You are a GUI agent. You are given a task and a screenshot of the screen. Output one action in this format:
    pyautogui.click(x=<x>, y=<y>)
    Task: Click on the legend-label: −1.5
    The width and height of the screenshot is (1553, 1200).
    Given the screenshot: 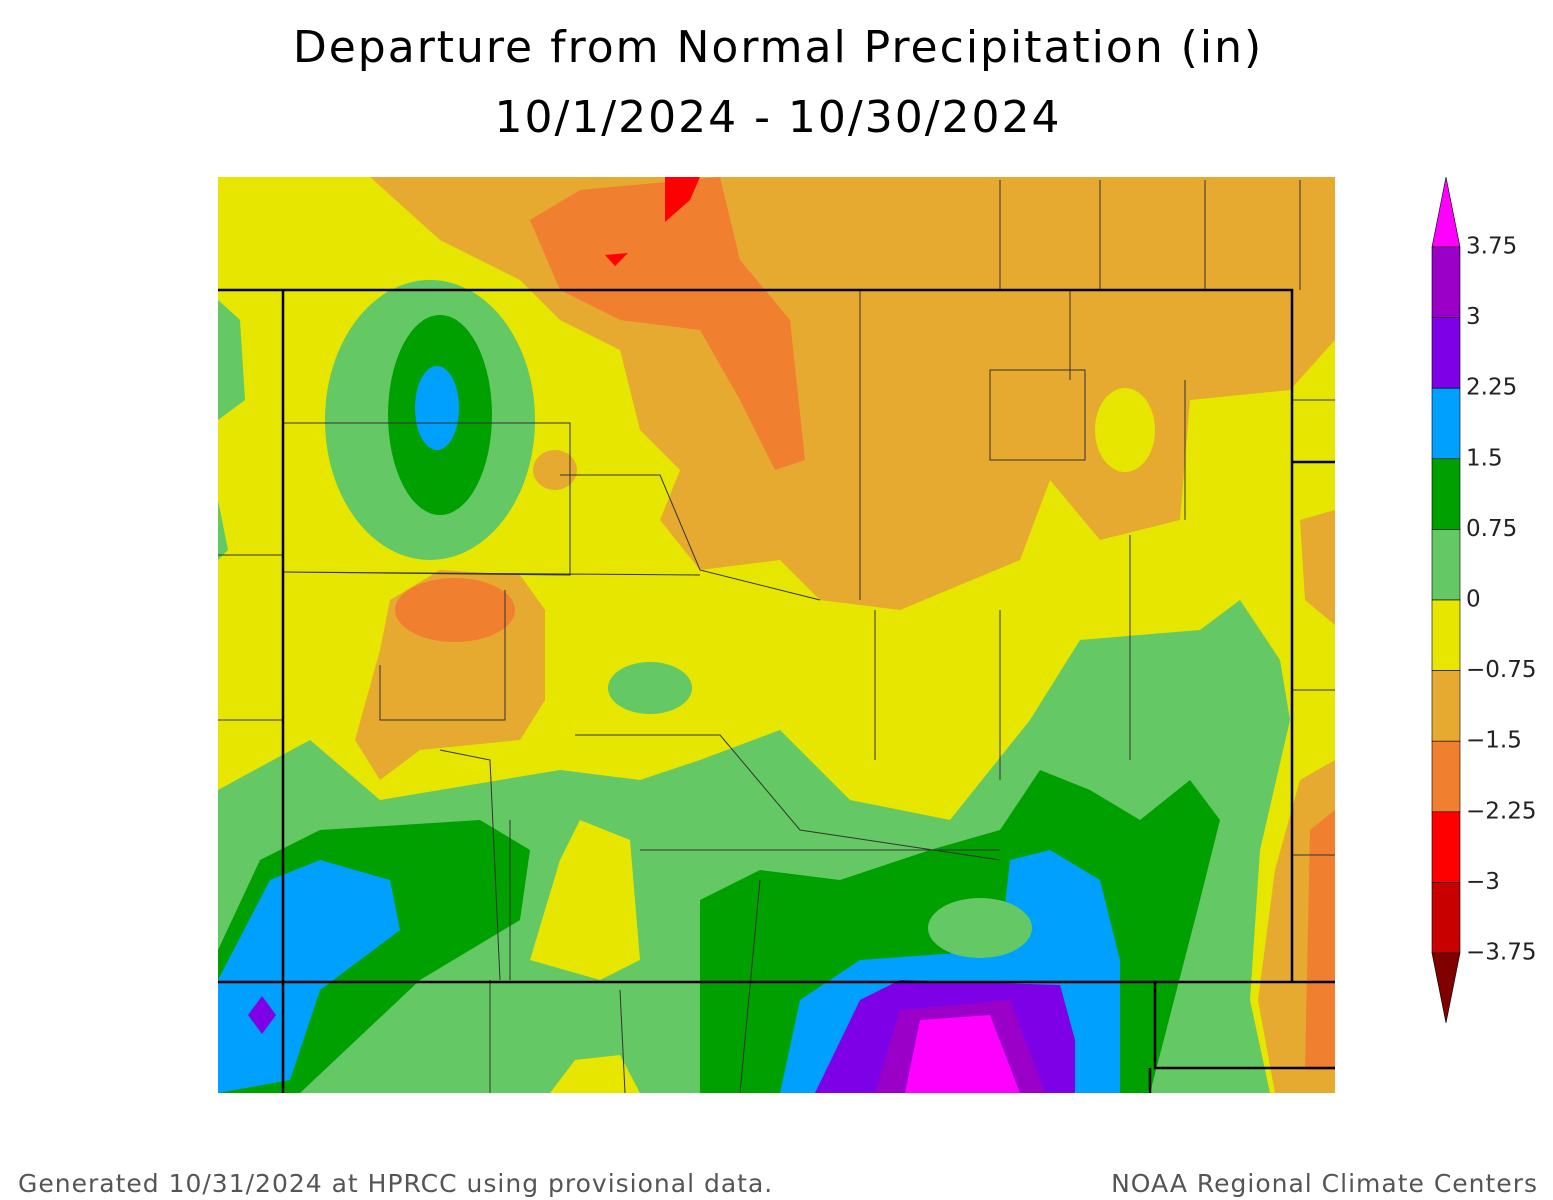 What is the action you would take?
    pyautogui.click(x=1494, y=741)
    